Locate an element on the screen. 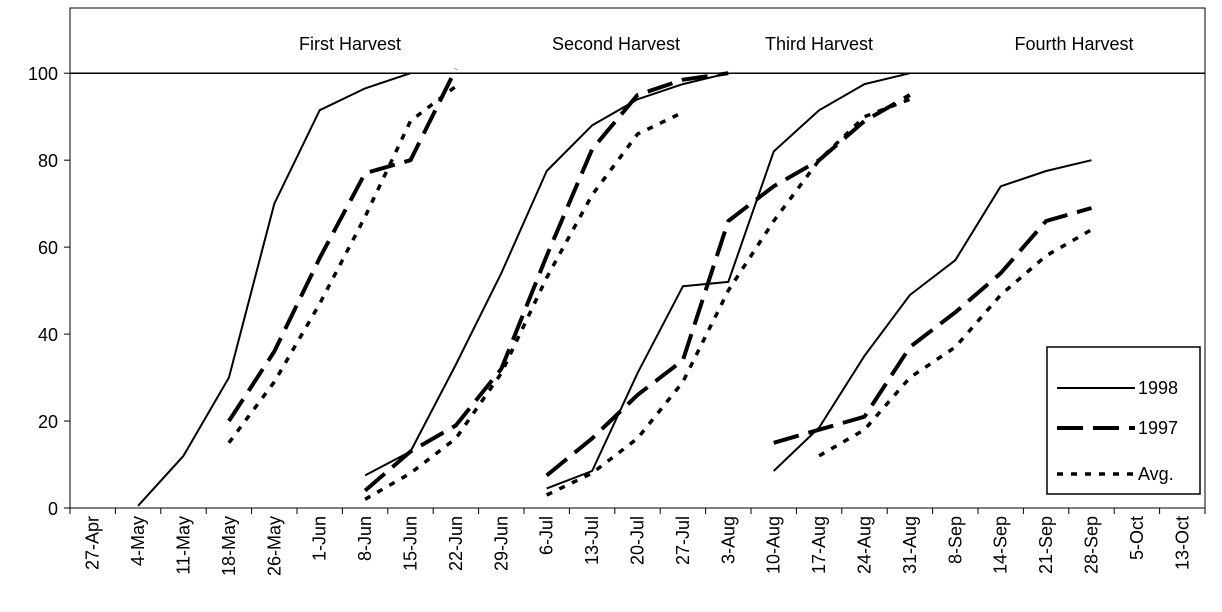  legend-box is located at coordinates (1123, 420).